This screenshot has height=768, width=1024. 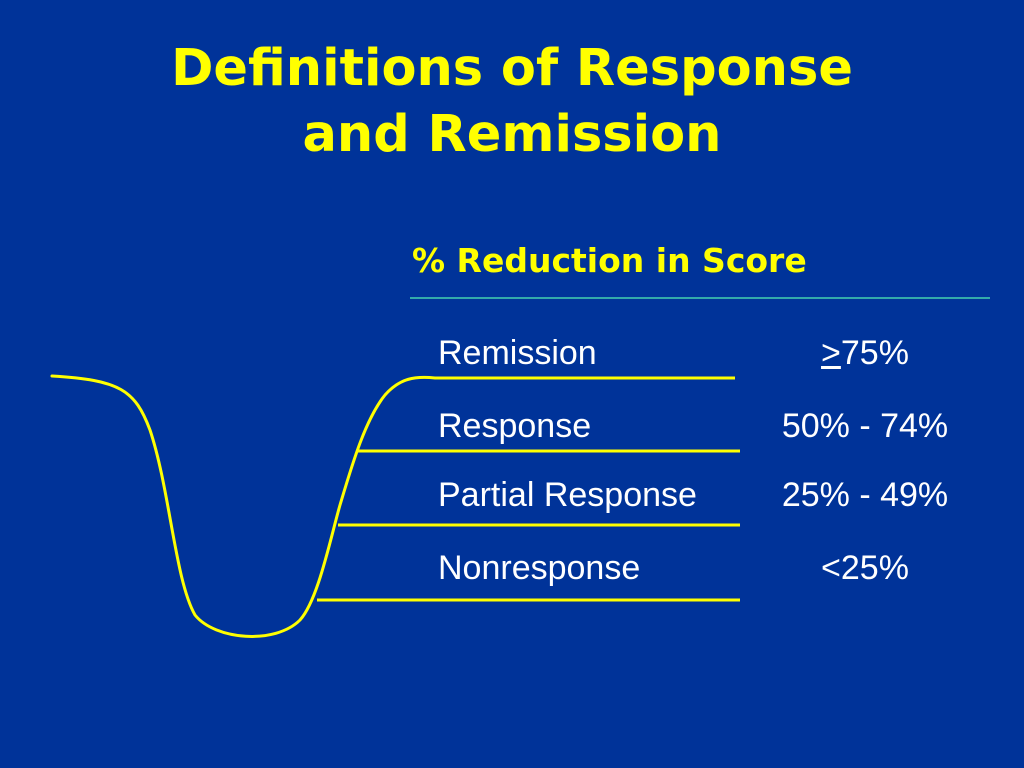 I want to click on row-value-remission: >75%, so click(x=865, y=353).